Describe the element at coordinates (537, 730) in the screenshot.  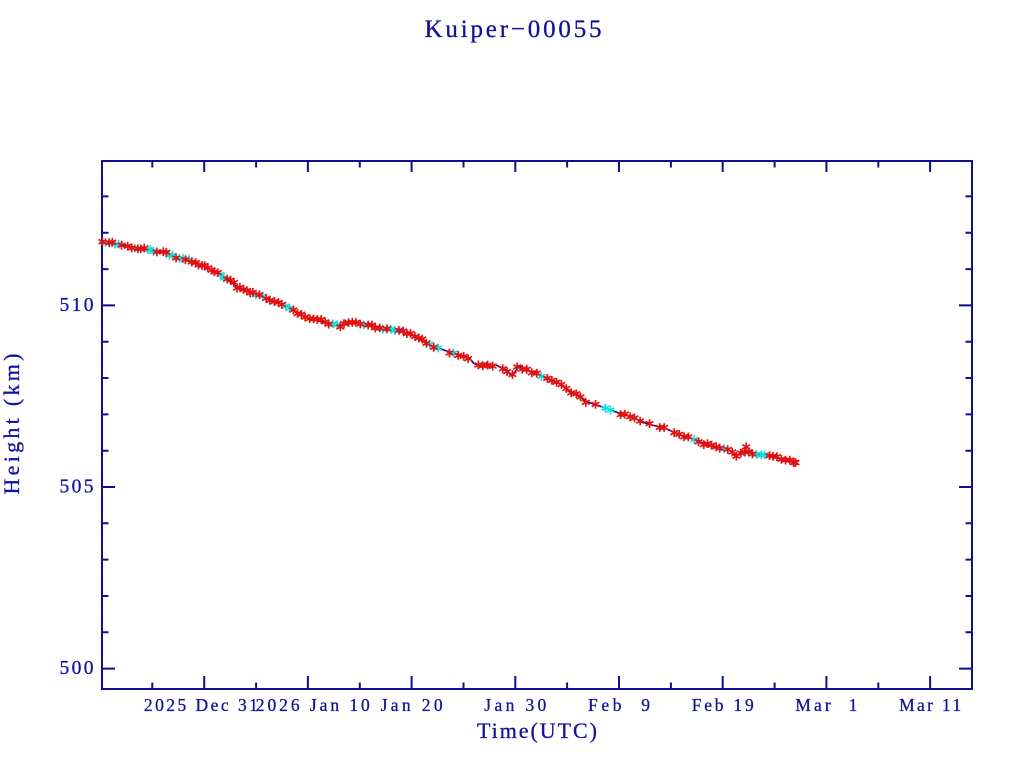
I see `svg-text: Time(UTC)` at that location.